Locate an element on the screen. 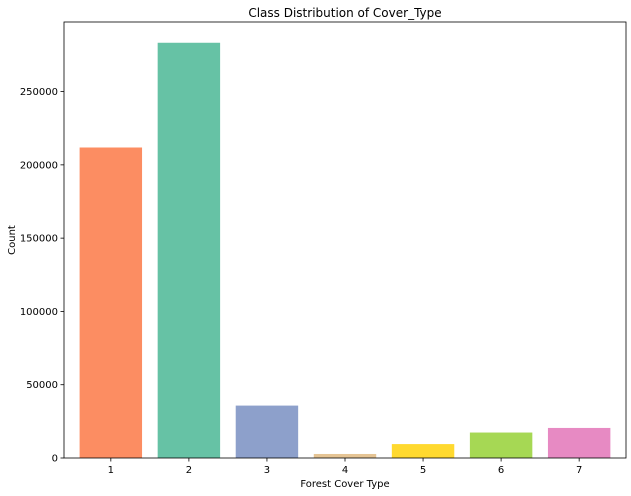 The image size is (631, 496). y-tick-label-3: 150000 is located at coordinates (39, 239).